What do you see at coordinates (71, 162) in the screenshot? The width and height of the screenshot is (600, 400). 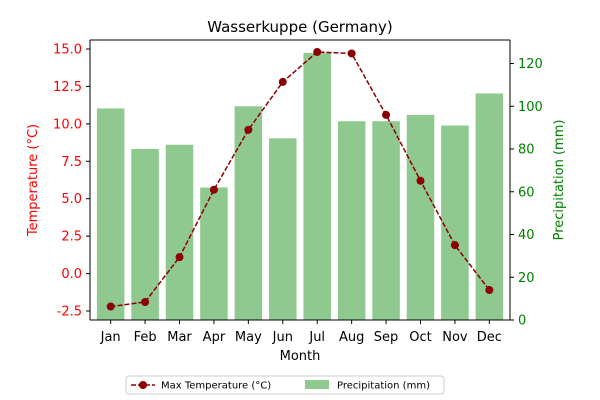 I see `y-left-tick-label: 7.5` at bounding box center [71, 162].